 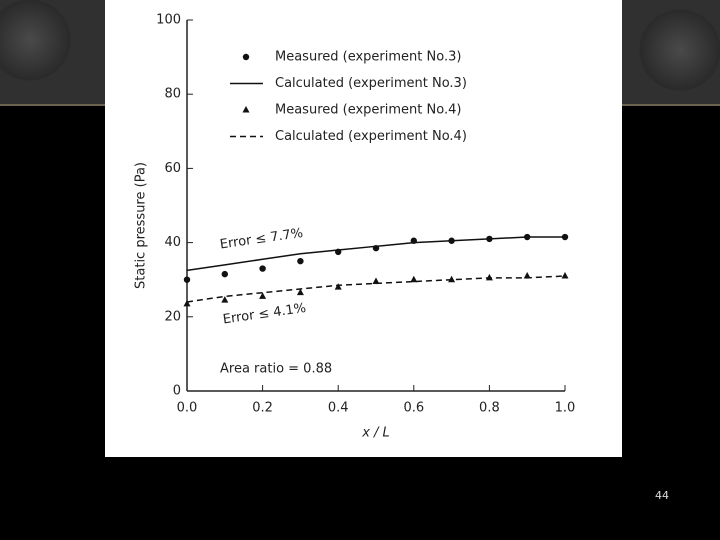 I want to click on legend-label: Measured (experiment No.4), so click(x=368, y=110).